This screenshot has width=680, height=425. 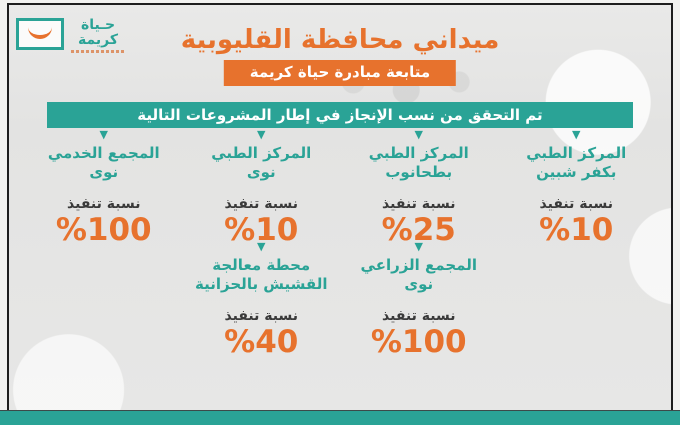 What do you see at coordinates (261, 275) in the screenshot?
I see `project-name: محطة معالجة القشيش بالحزانية` at bounding box center [261, 275].